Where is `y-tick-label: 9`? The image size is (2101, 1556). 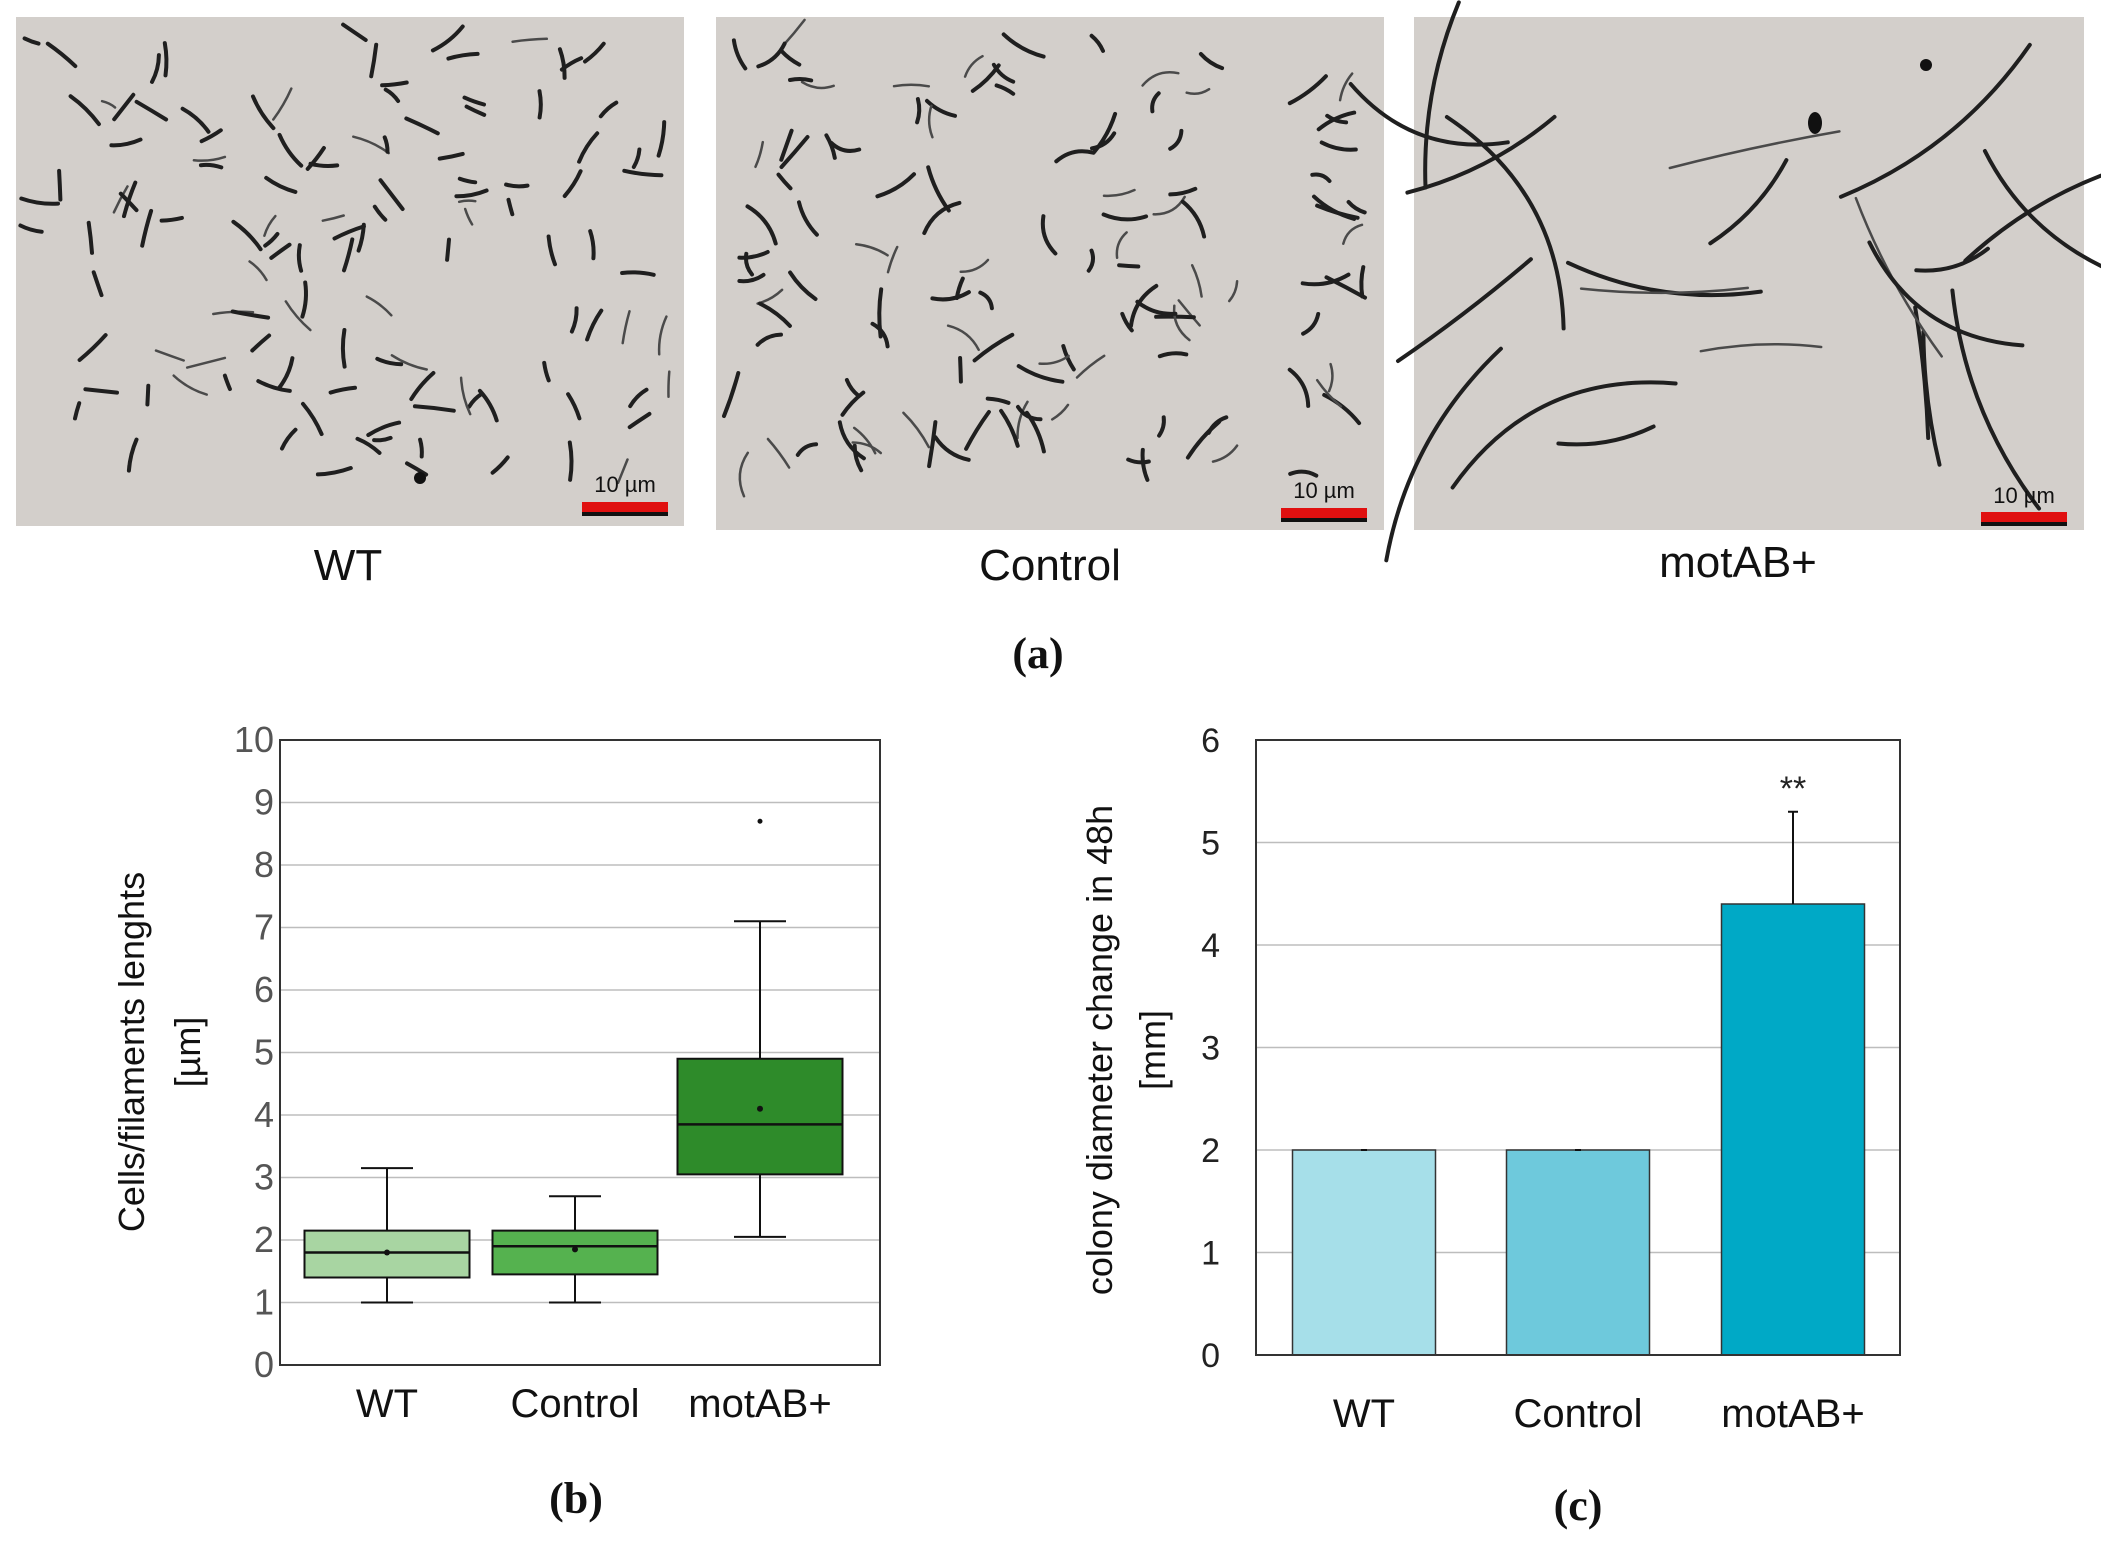 y-tick-label: 9 is located at coordinates (264, 802).